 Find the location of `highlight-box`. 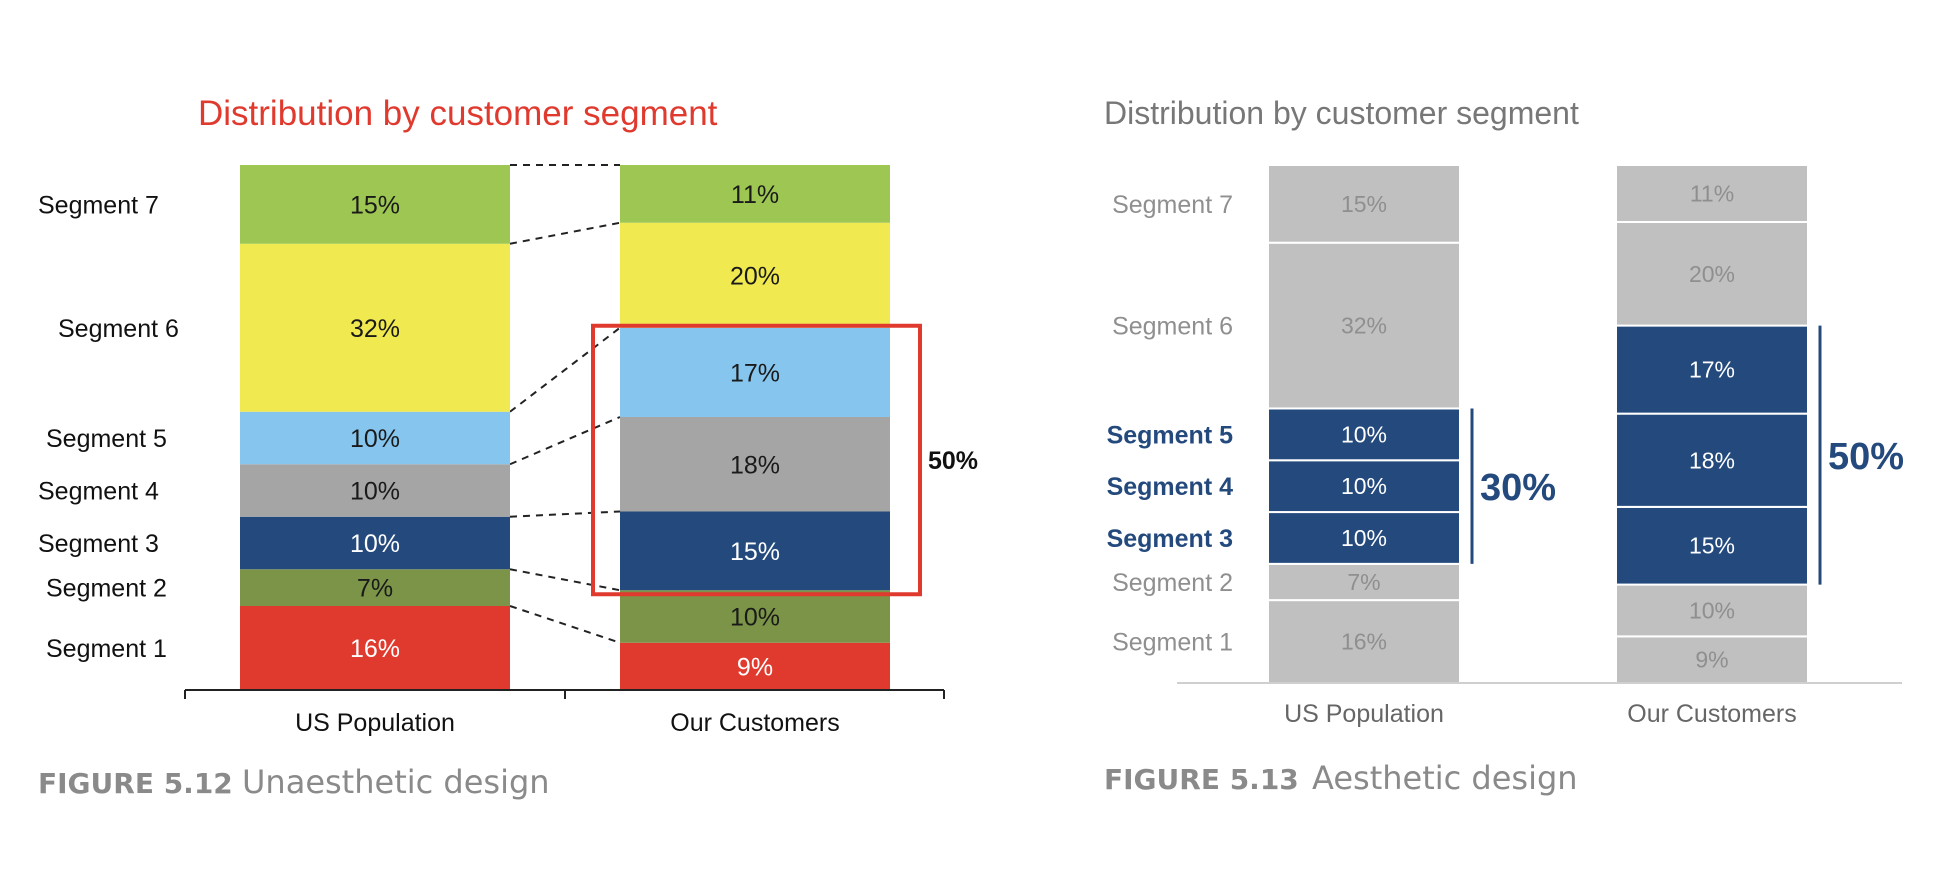

highlight-box is located at coordinates (756, 460).